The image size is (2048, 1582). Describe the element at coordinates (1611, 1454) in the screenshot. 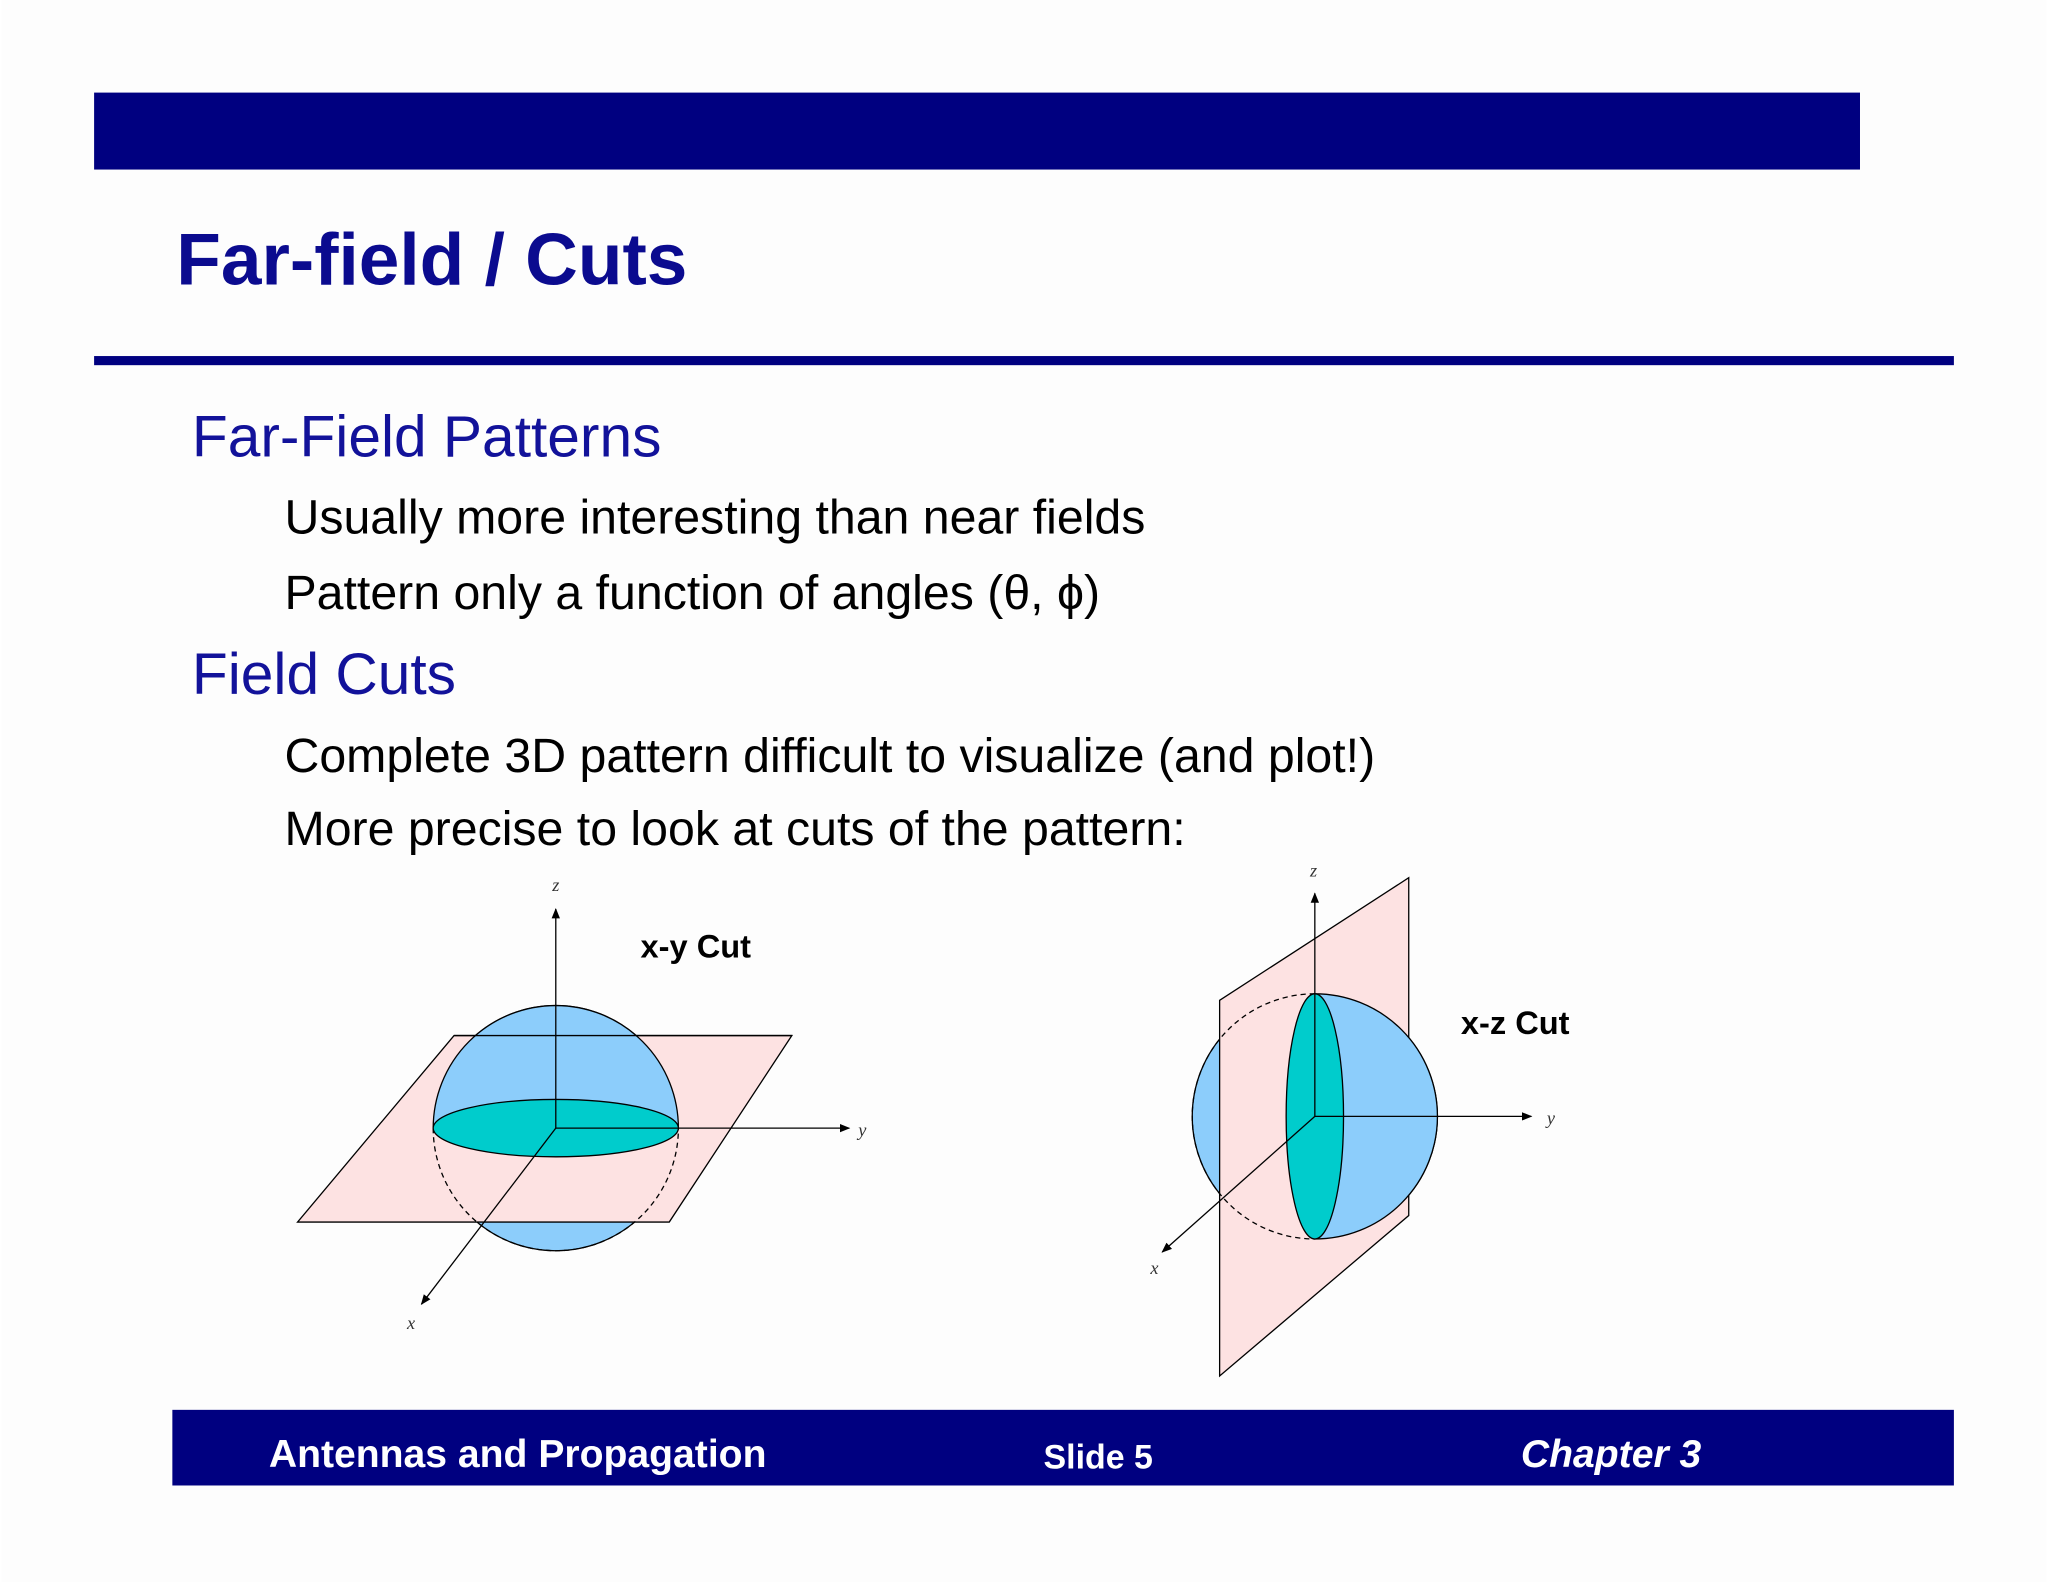

I see `footer-right: Chapter 3` at that location.